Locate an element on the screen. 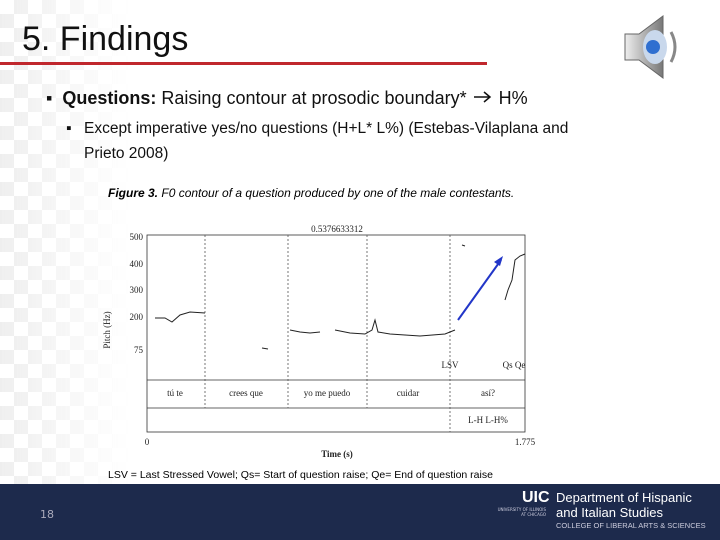 Image resolution: width=720 pixels, height=540 pixels. word: yo me puedo is located at coordinates (327, 393).